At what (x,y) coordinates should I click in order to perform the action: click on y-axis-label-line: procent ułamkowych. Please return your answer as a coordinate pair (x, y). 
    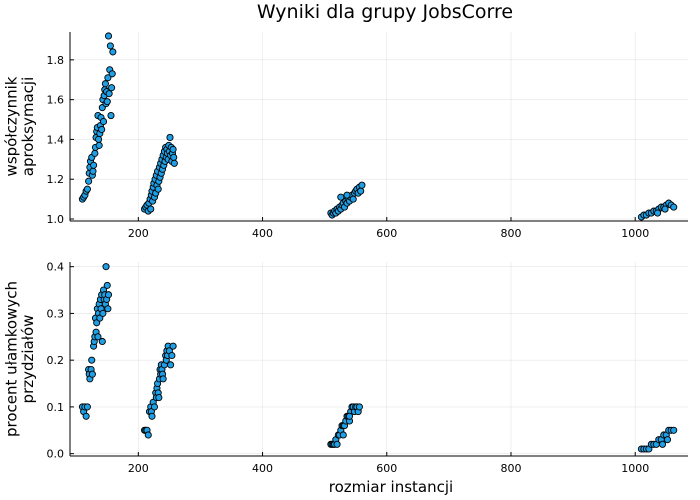
    Looking at the image, I should click on (12, 359).